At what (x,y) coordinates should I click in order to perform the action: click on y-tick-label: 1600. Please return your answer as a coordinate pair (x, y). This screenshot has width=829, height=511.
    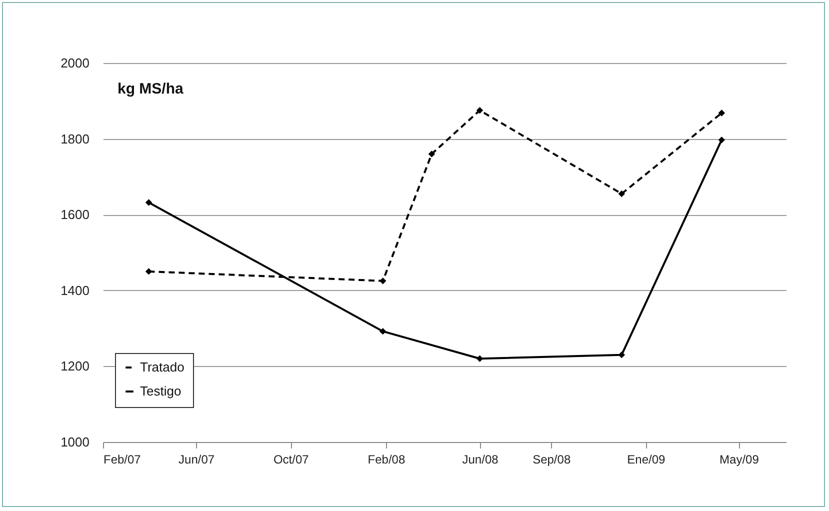
    Looking at the image, I should click on (75, 214).